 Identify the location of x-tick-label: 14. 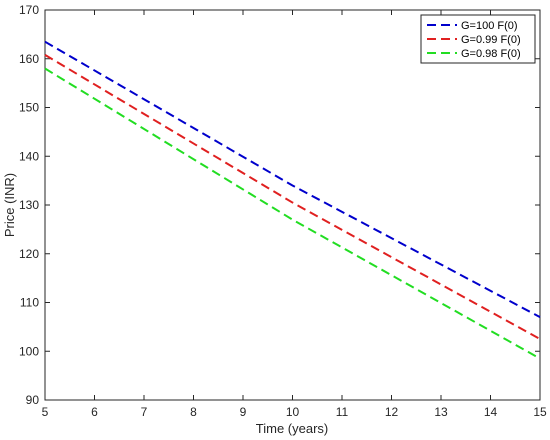
(491, 412).